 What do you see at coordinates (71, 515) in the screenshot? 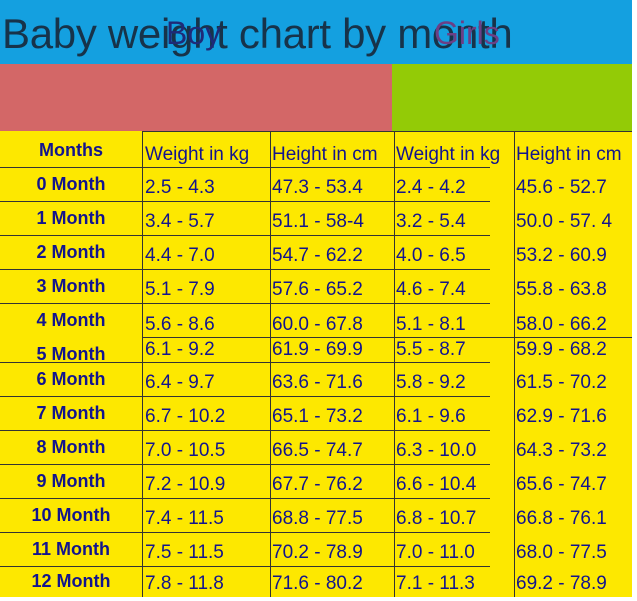
I see `month-label: 10 Month` at bounding box center [71, 515].